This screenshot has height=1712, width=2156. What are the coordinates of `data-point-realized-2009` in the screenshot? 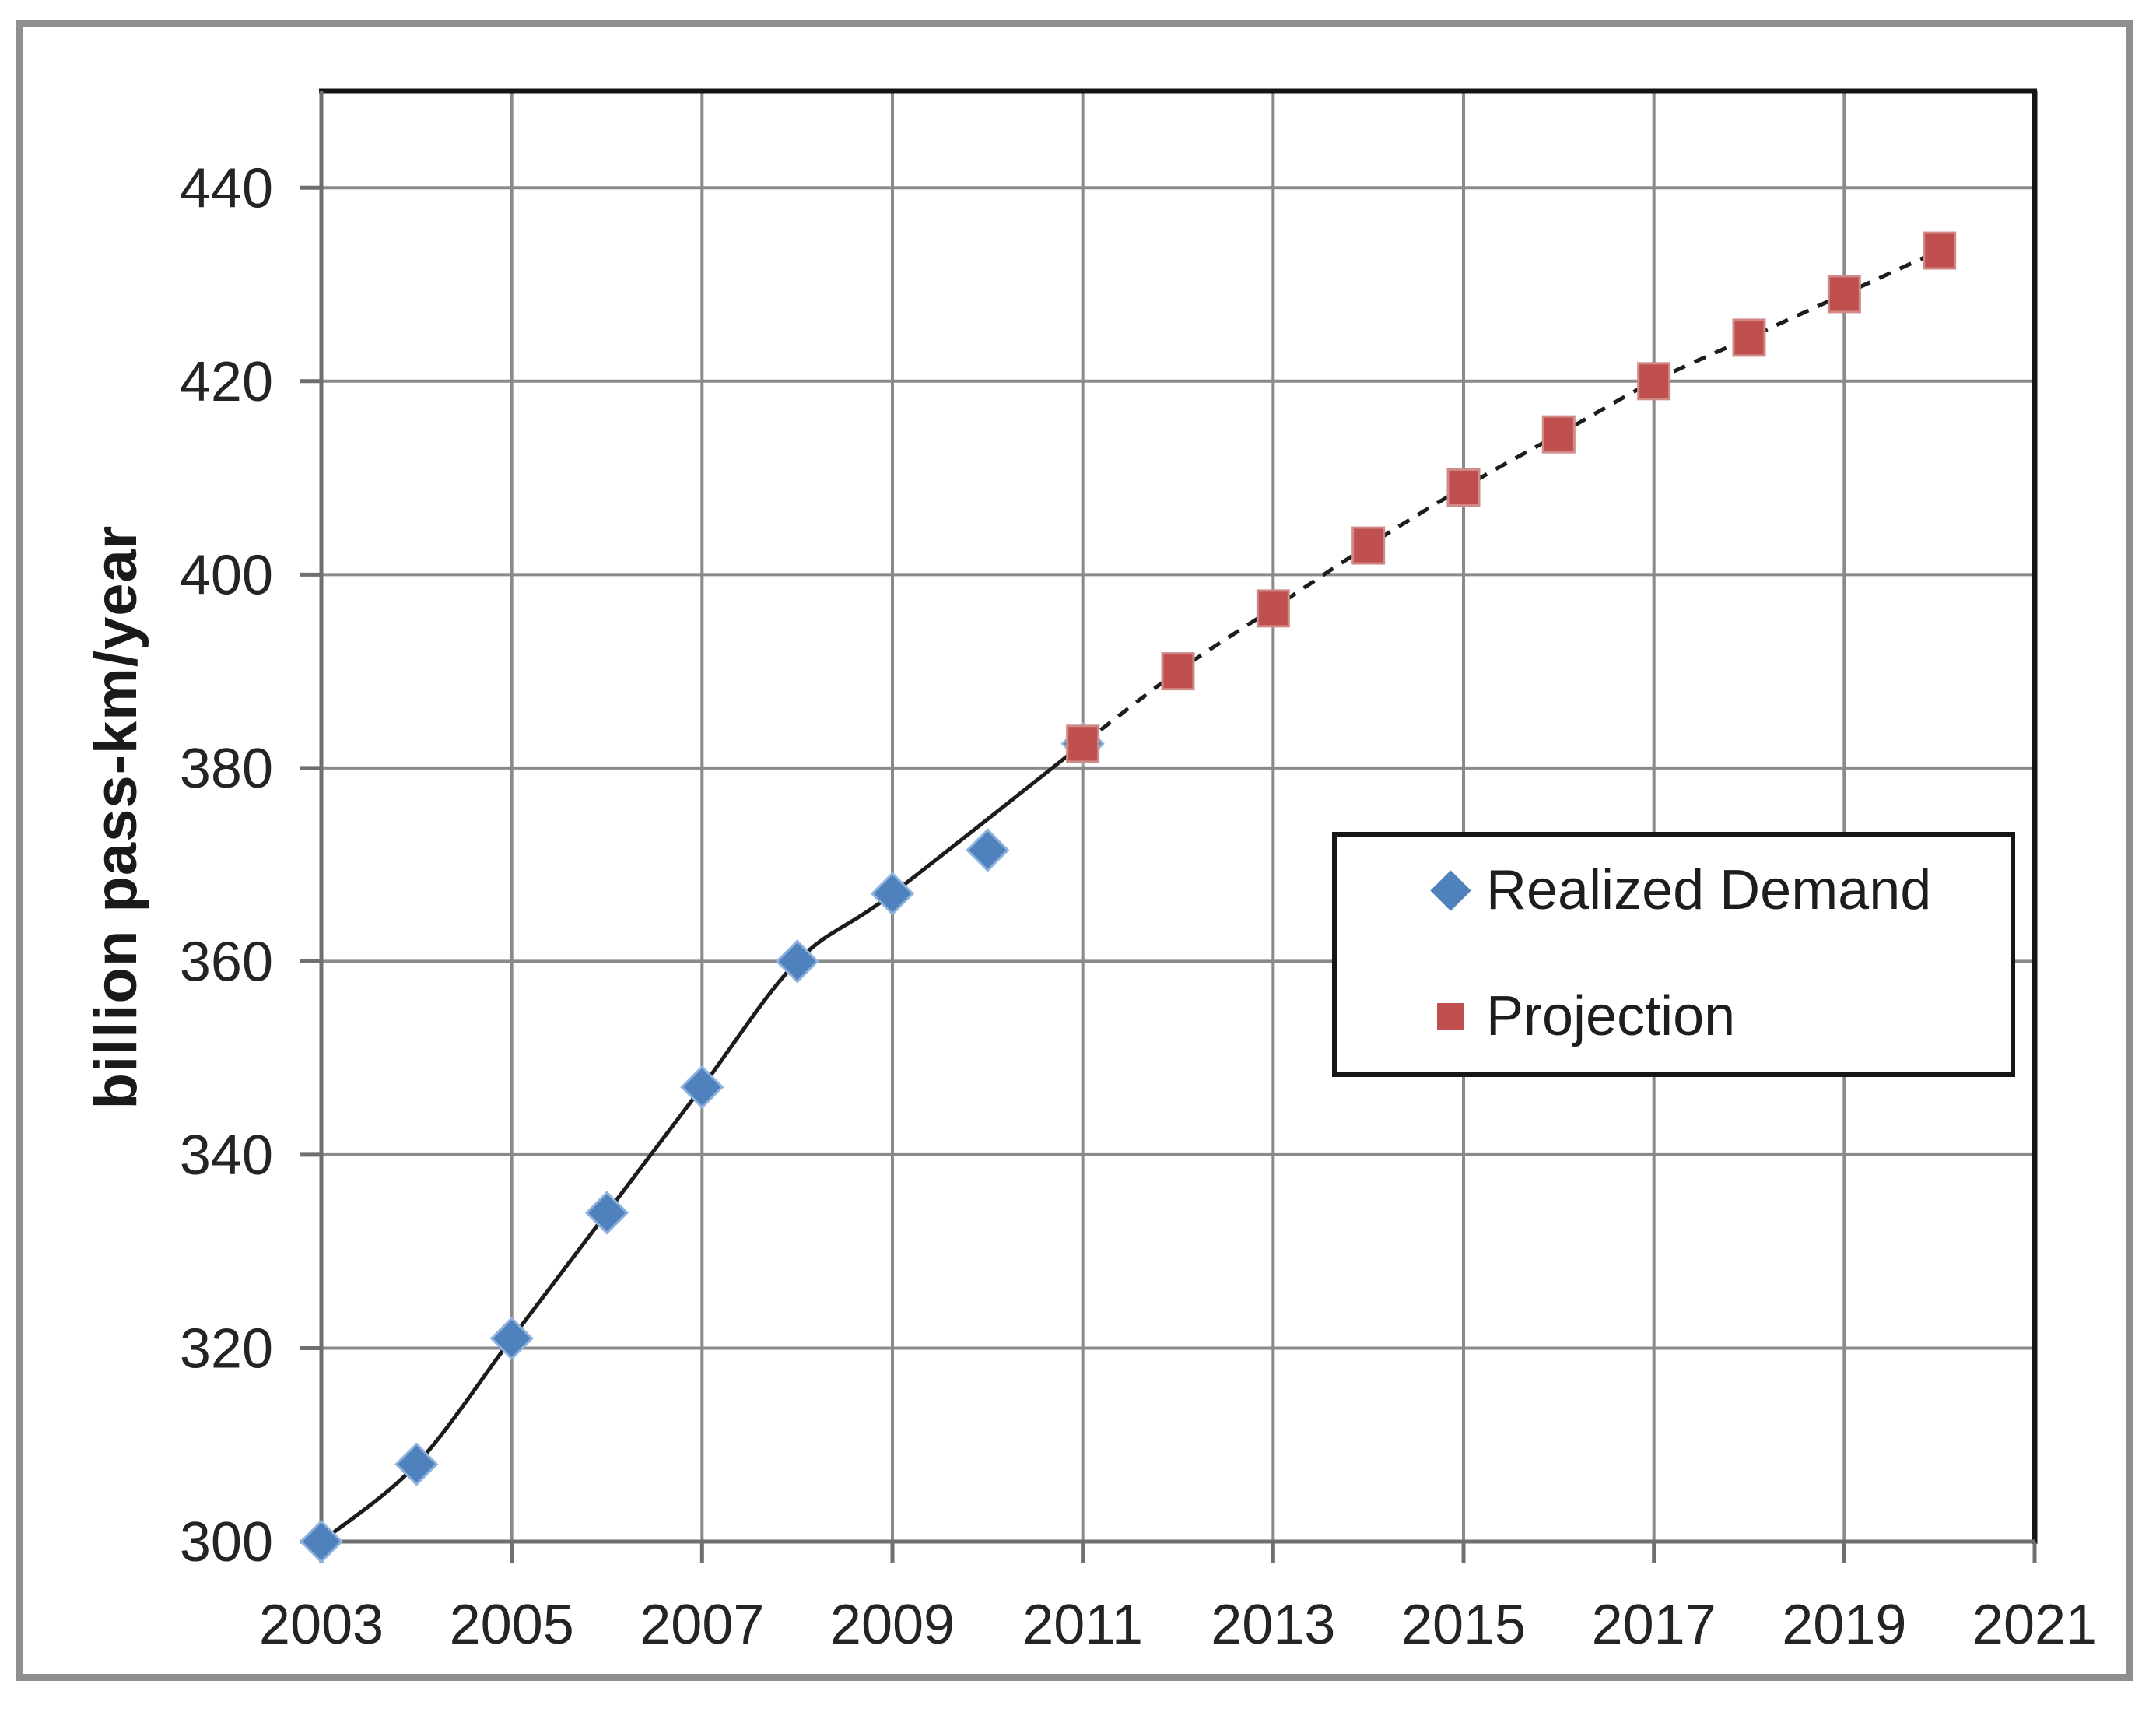 It's located at (893, 894).